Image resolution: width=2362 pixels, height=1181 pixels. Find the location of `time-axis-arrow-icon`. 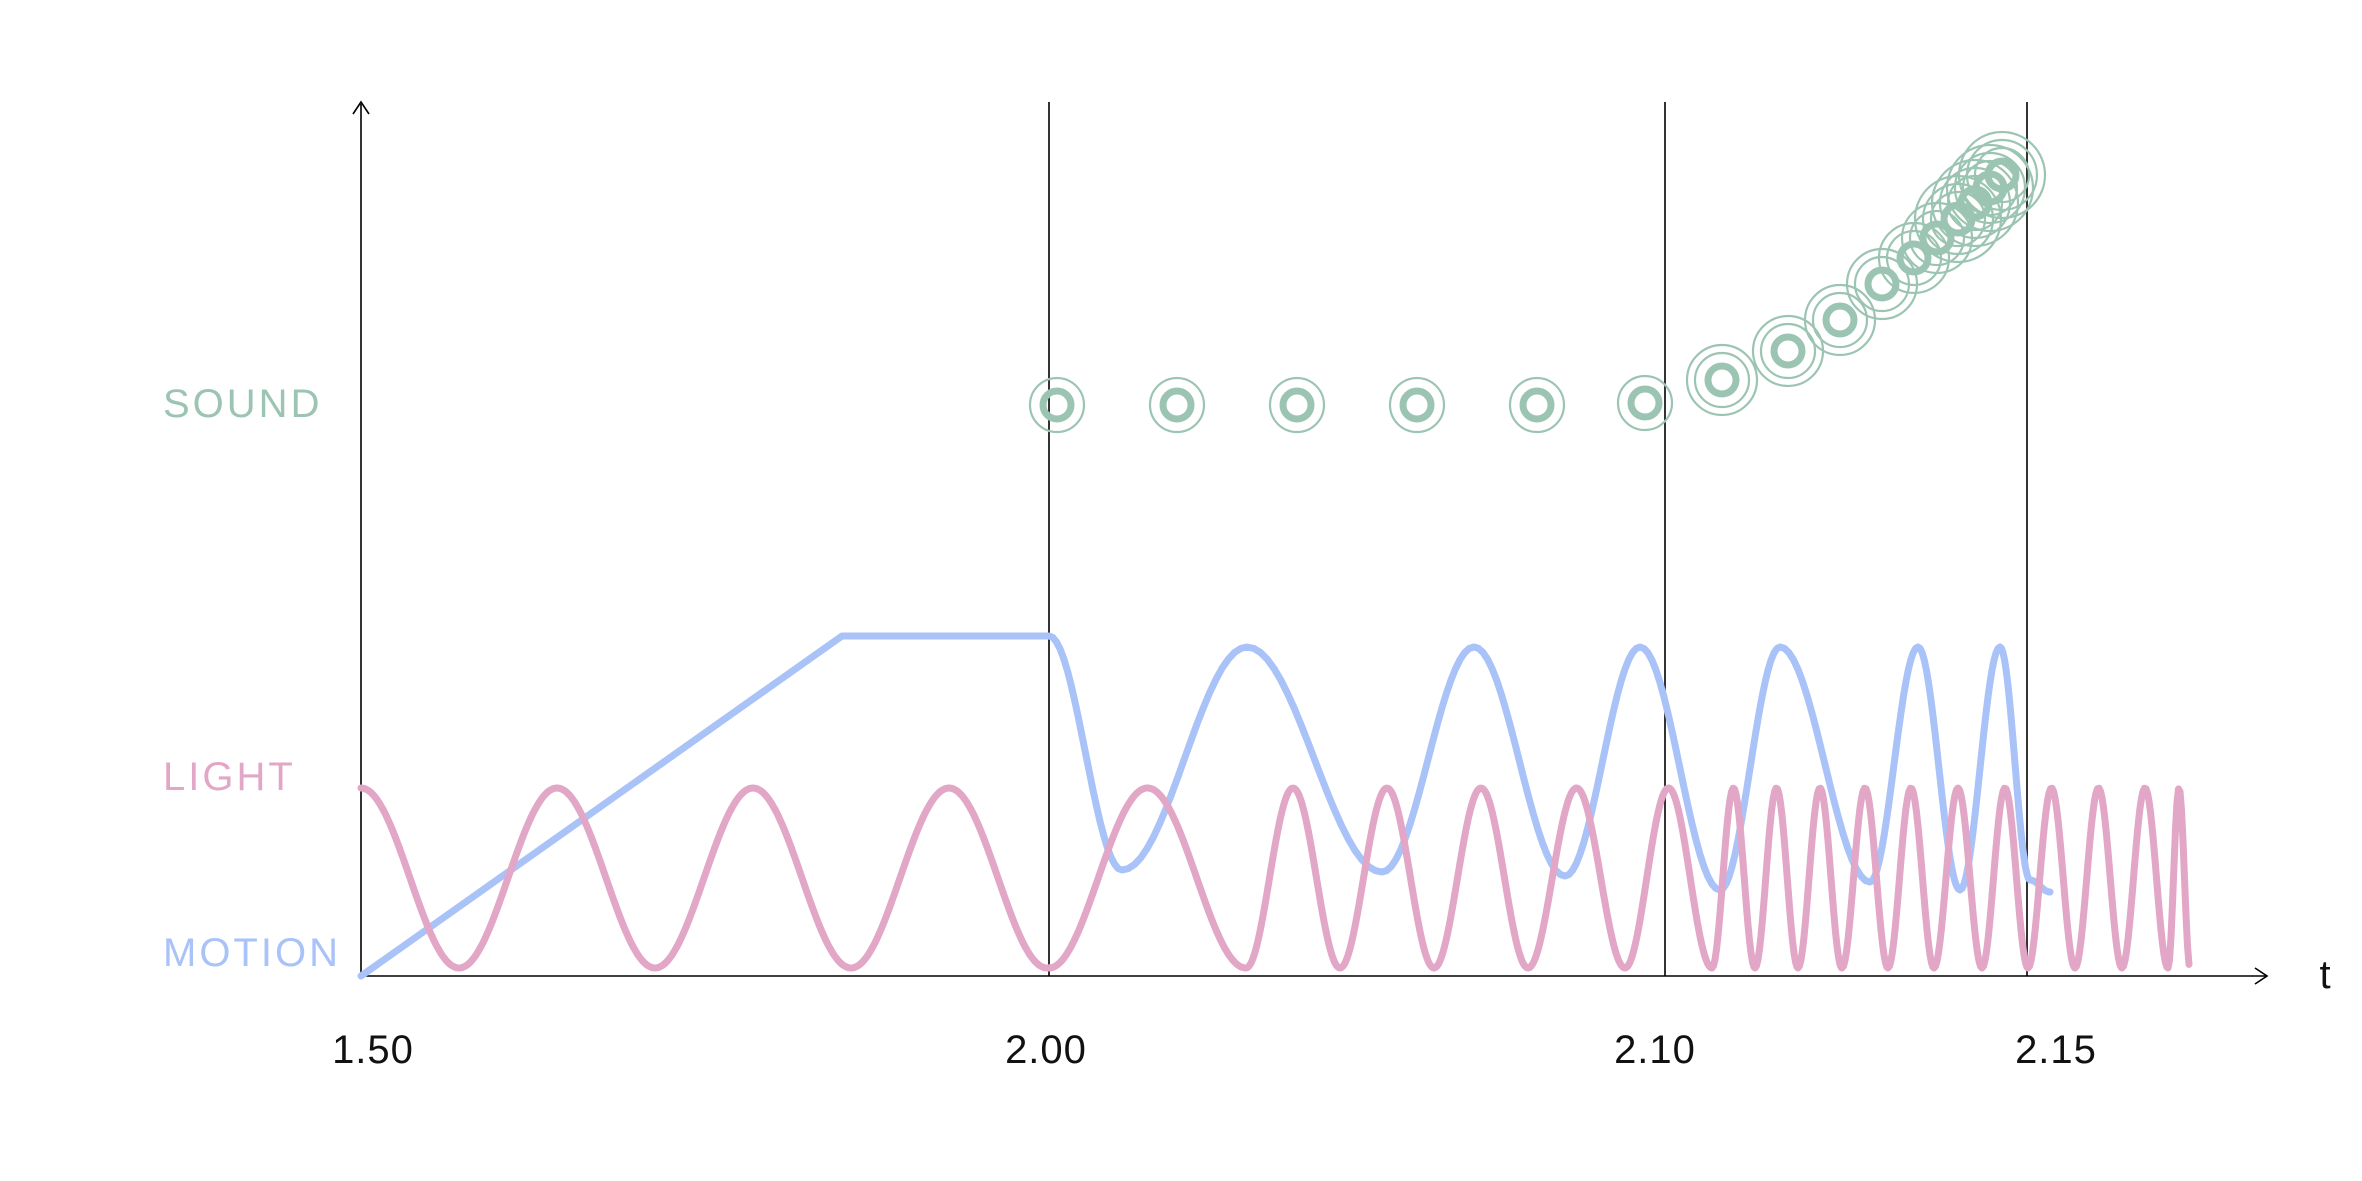

time-axis-arrow-icon is located at coordinates (2261, 976).